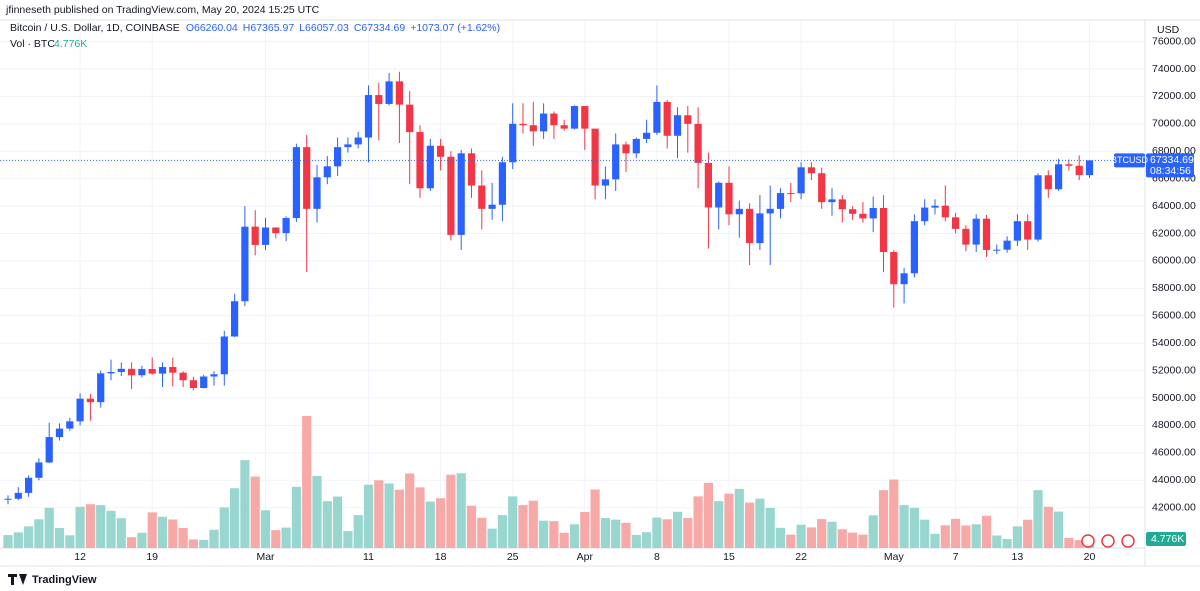  Describe the element at coordinates (1174, 370) in the screenshot. I see `y-tick-label: 52000.00` at that location.